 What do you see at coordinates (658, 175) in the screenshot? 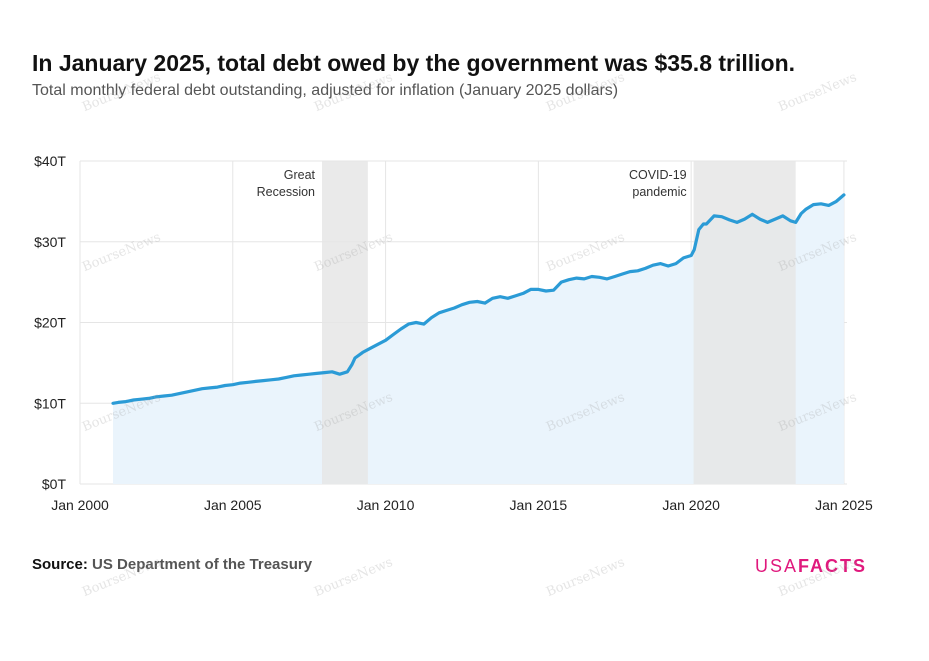
I see `period-label: COVID-19` at bounding box center [658, 175].